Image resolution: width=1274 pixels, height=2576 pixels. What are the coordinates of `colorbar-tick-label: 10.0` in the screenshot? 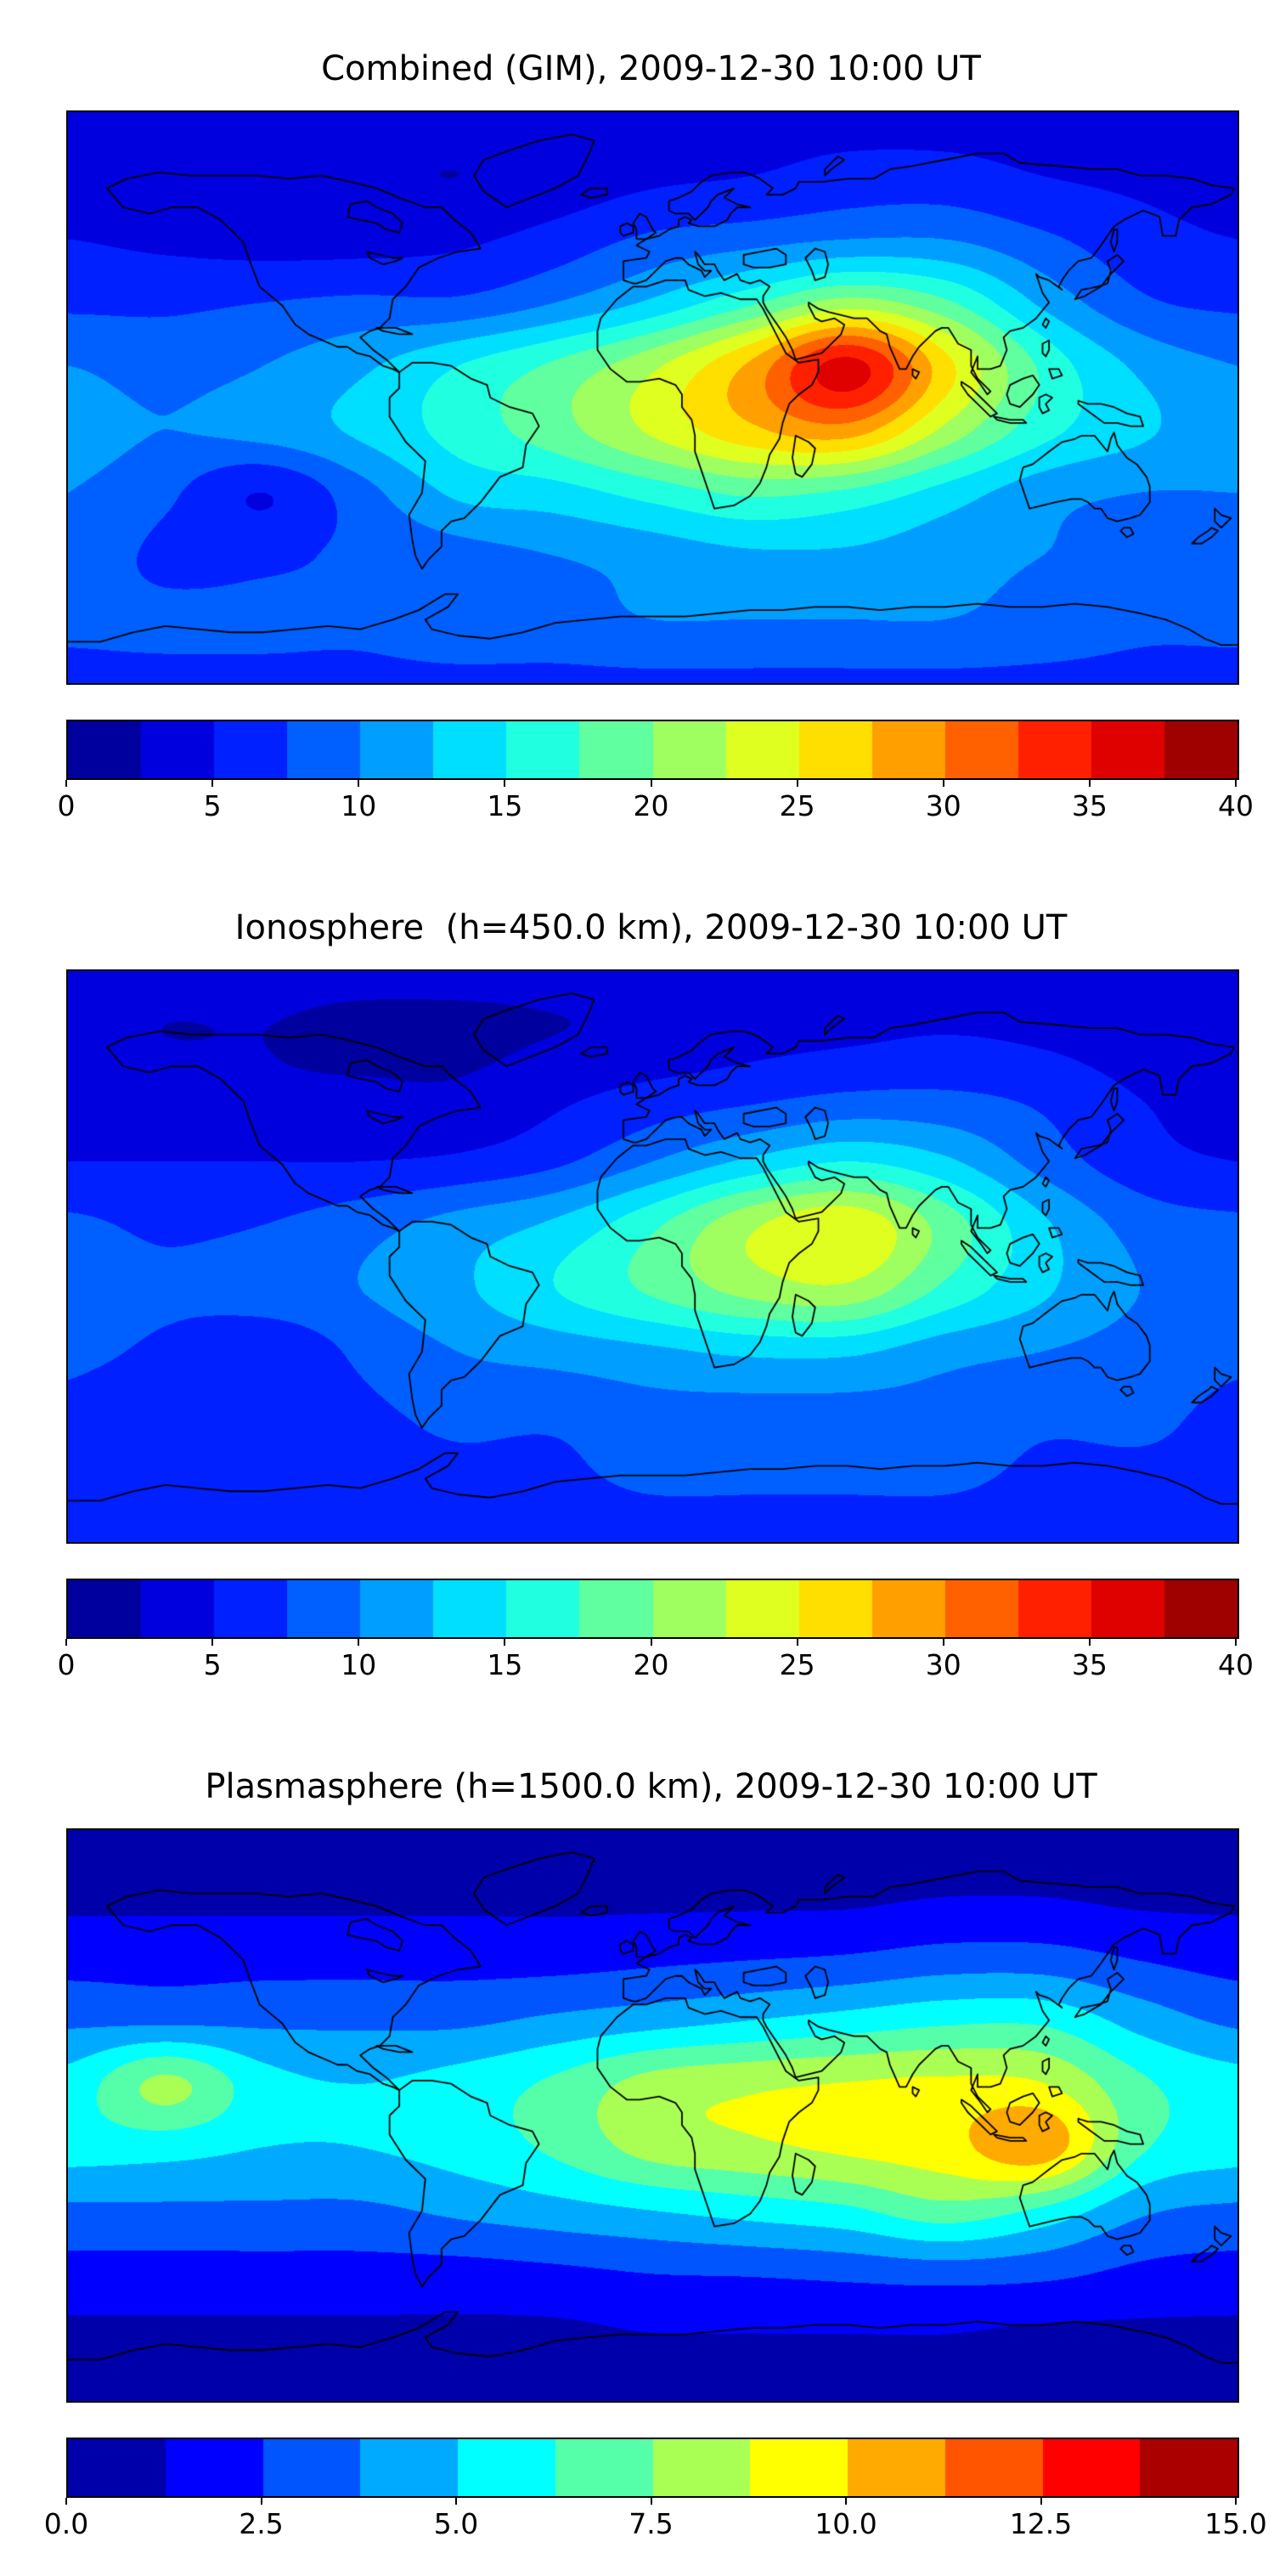 It's located at (846, 2523).